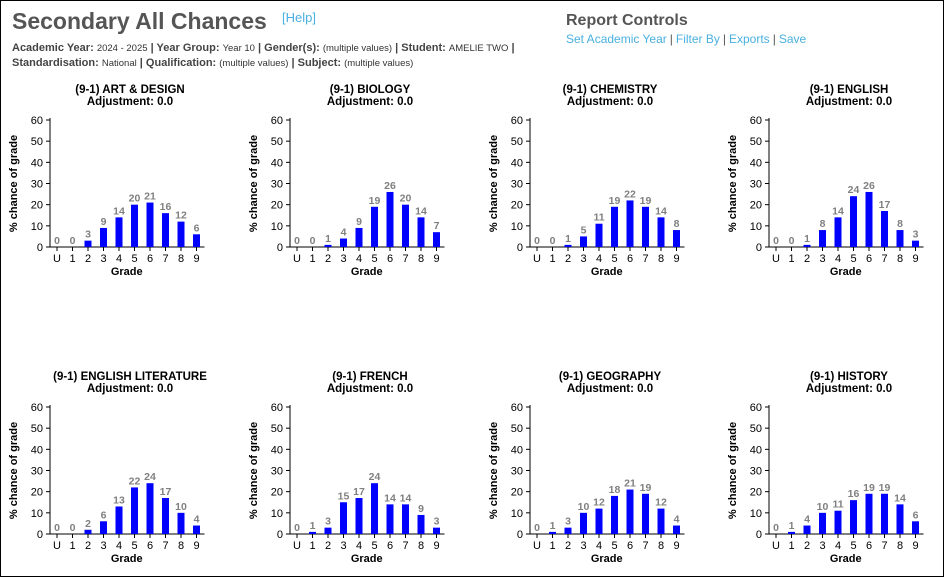 Image resolution: width=944 pixels, height=577 pixels. I want to click on set-academic-year-link: Set Academic Year, so click(616, 39).